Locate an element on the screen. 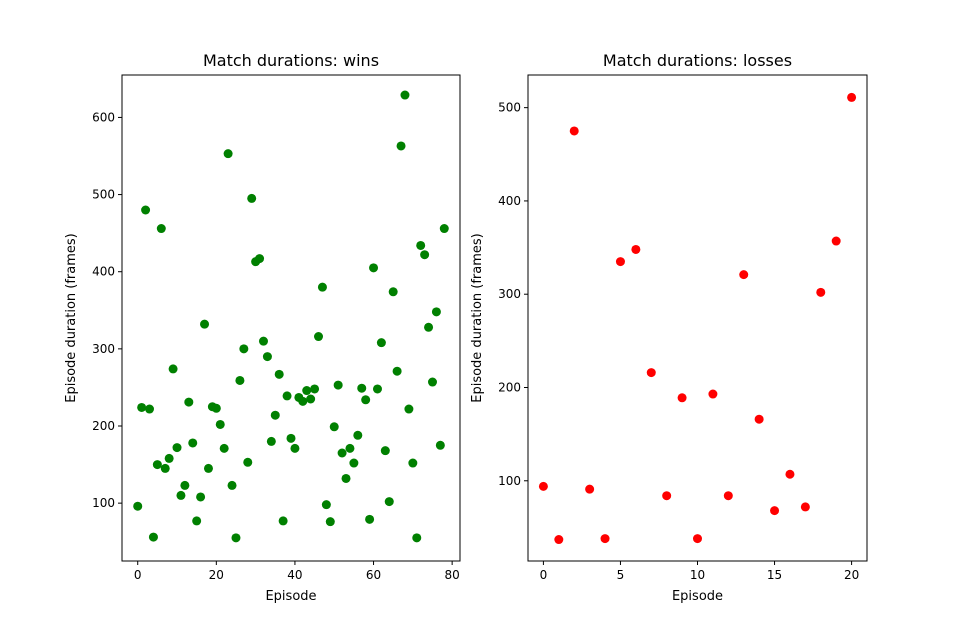  losses-x-tick-label: 15 is located at coordinates (774, 575).